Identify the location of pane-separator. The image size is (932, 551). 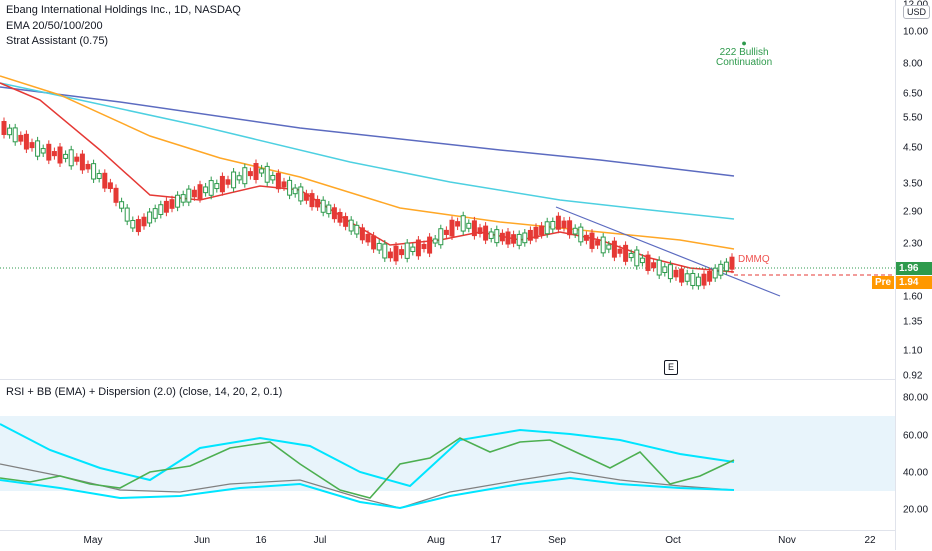
(466, 379).